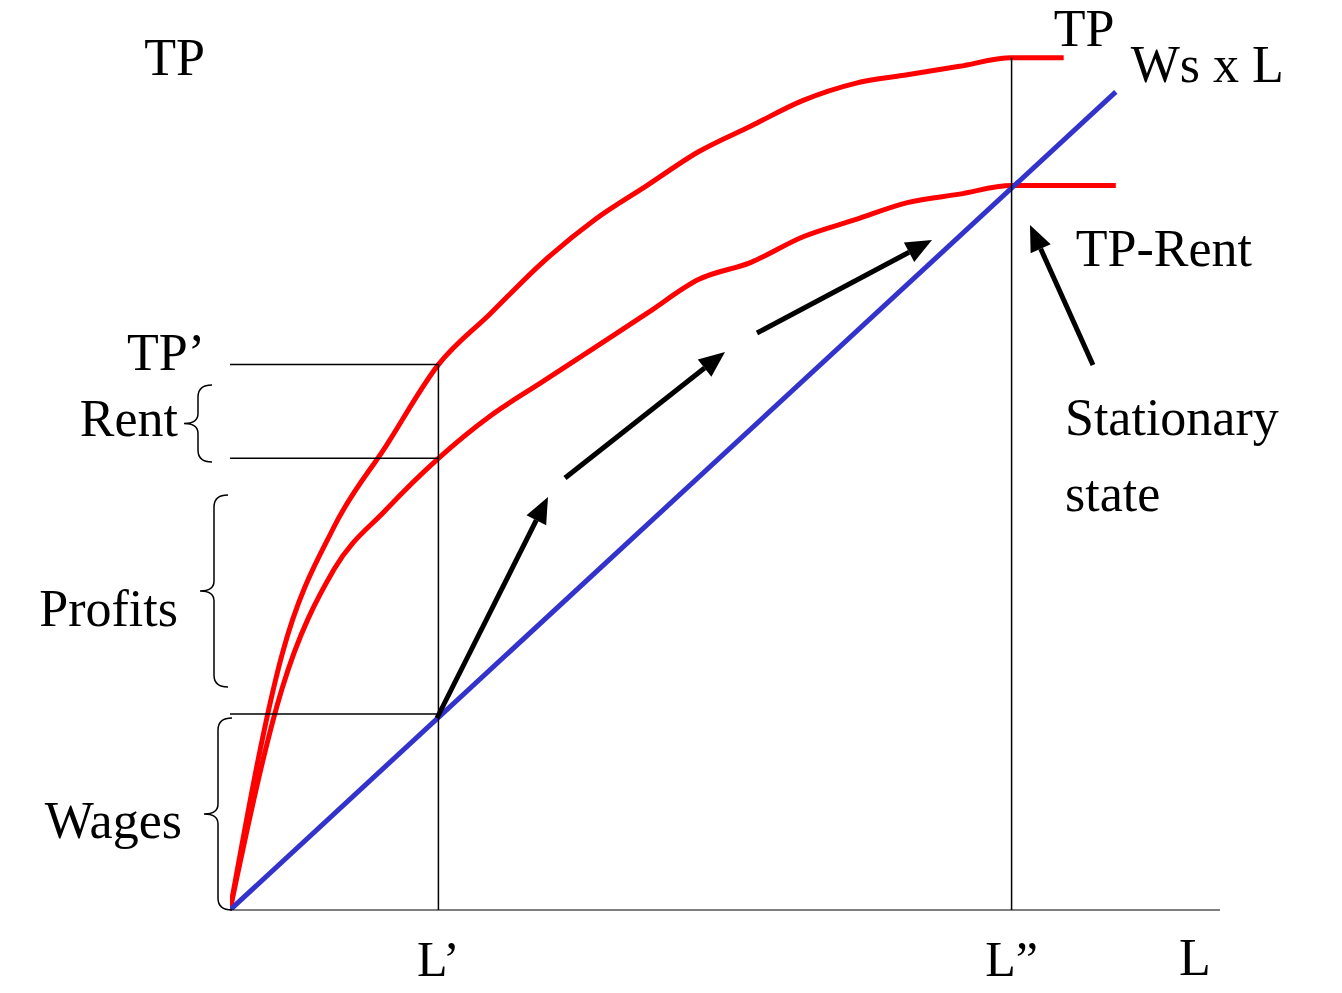  Describe the element at coordinates (1207, 64) in the screenshot. I see `series-label: Ws x L` at that location.